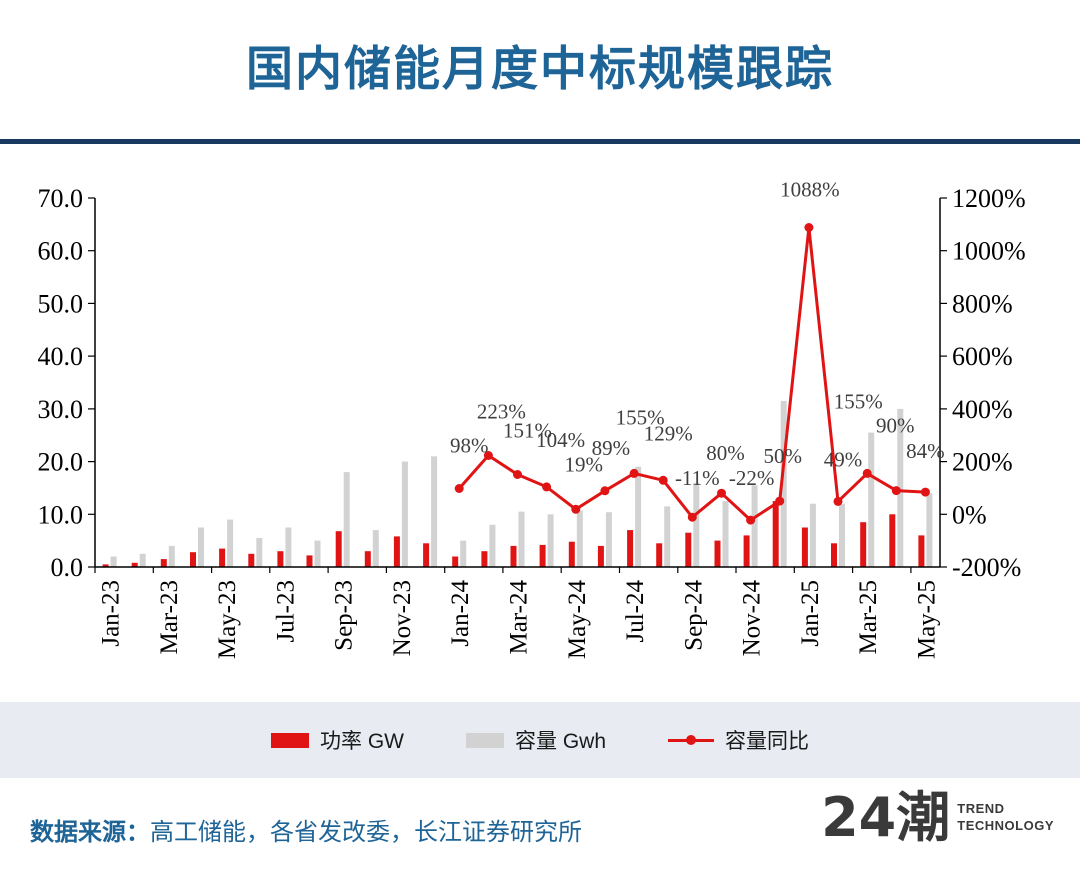  I want to click on svg-text: 400%, so click(982, 409).